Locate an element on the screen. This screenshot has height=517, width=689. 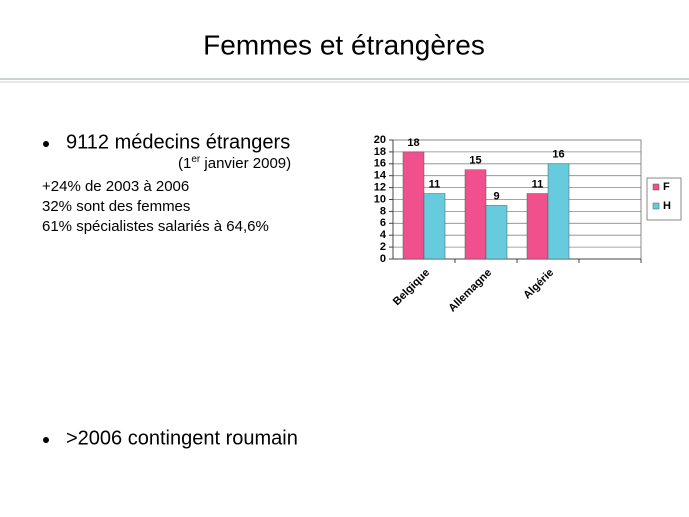
y-tick-label: 18 is located at coordinates (380, 152).